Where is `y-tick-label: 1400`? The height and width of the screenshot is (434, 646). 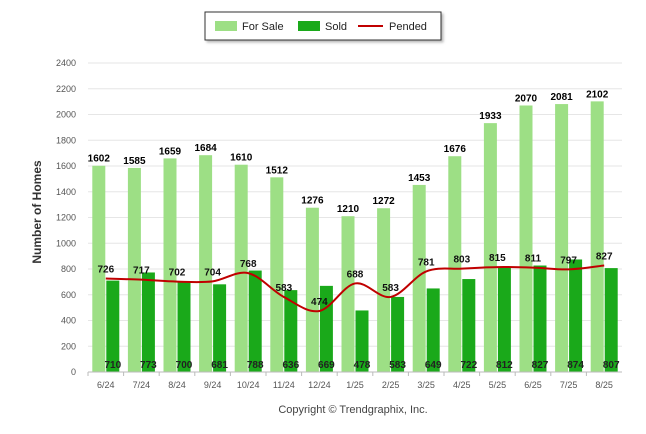
y-tick-label: 1400 is located at coordinates (66, 192).